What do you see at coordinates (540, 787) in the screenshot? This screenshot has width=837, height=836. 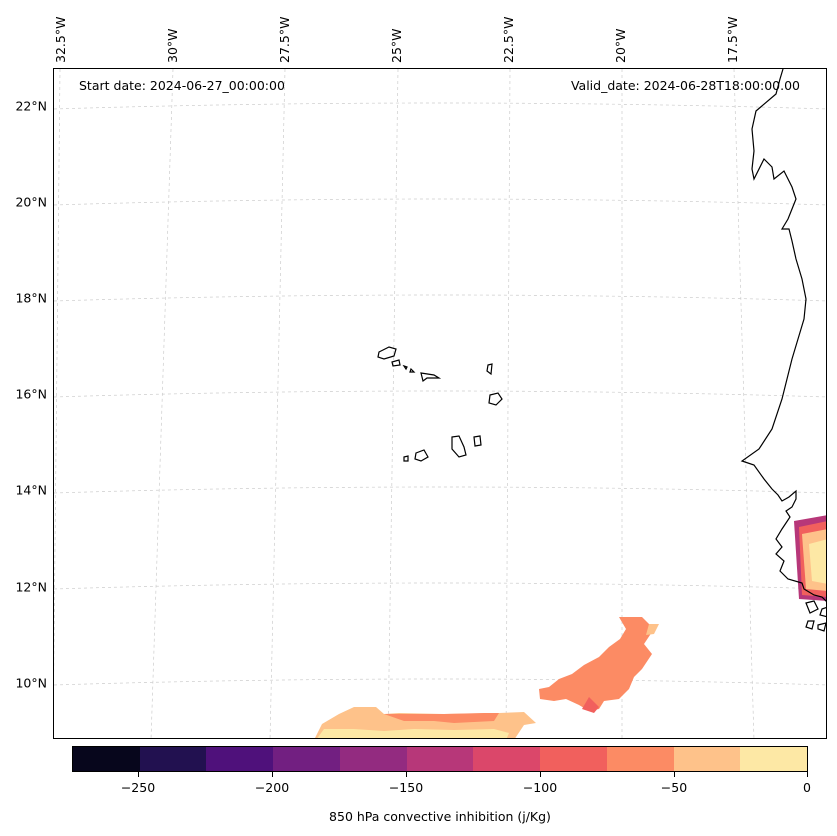 I see `colorbar-tick-label: −100` at bounding box center [540, 787].